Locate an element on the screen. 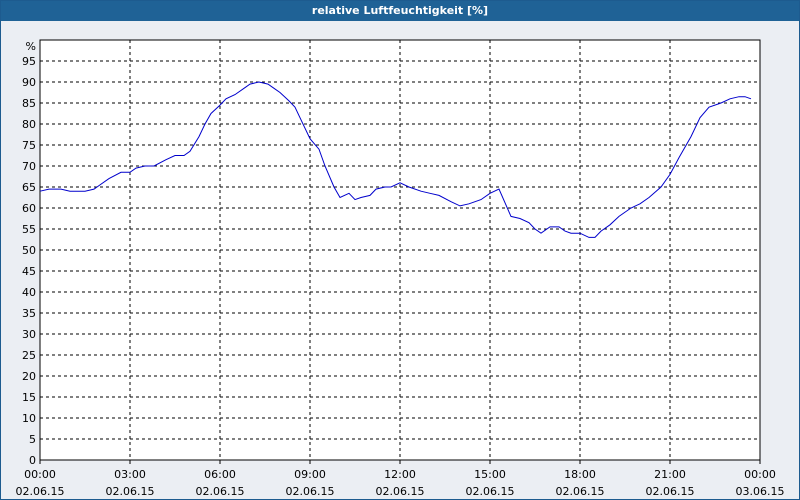 Image resolution: width=800 pixels, height=500 pixels. y-tick-label: 10 is located at coordinates (29, 418).